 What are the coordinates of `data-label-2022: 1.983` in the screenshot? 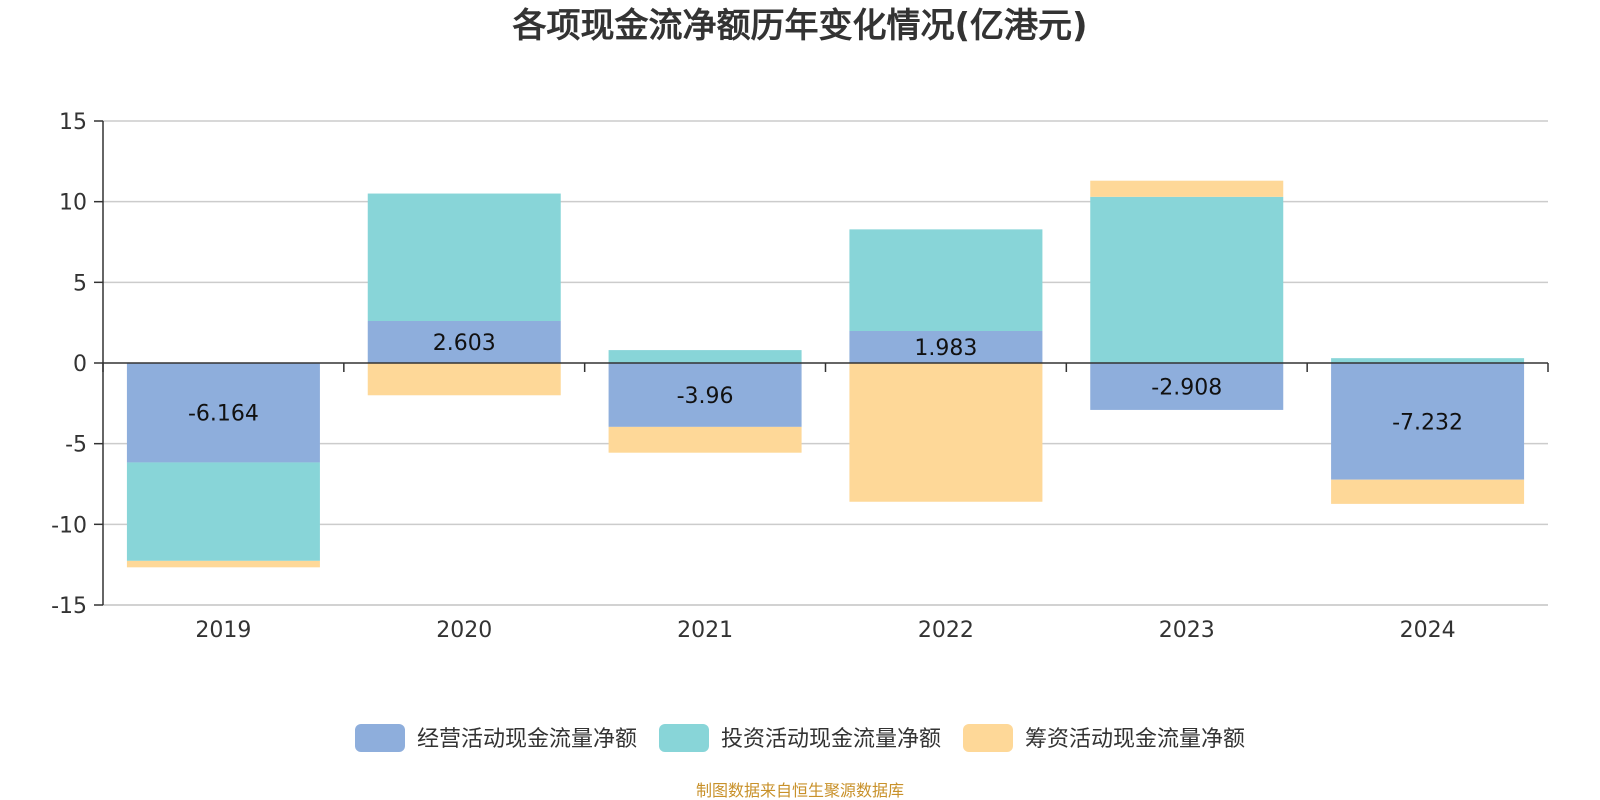 It's located at (945, 348).